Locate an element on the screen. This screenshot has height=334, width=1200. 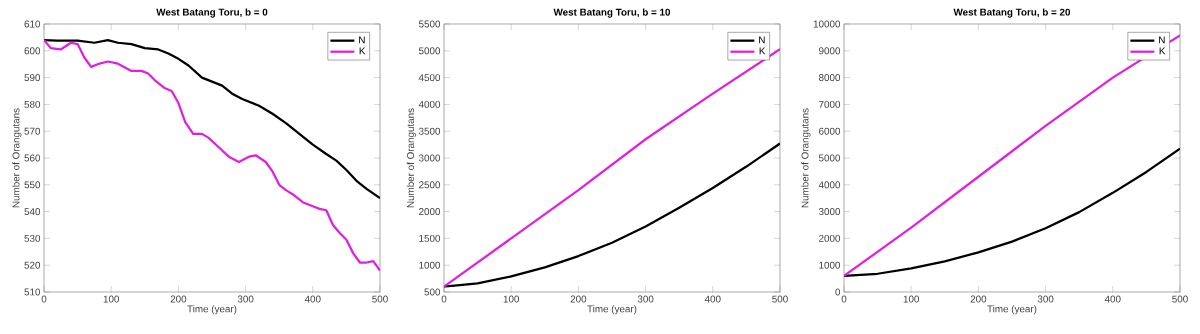
chart-title: West Batang Toru, b = 20 is located at coordinates (1012, 13).